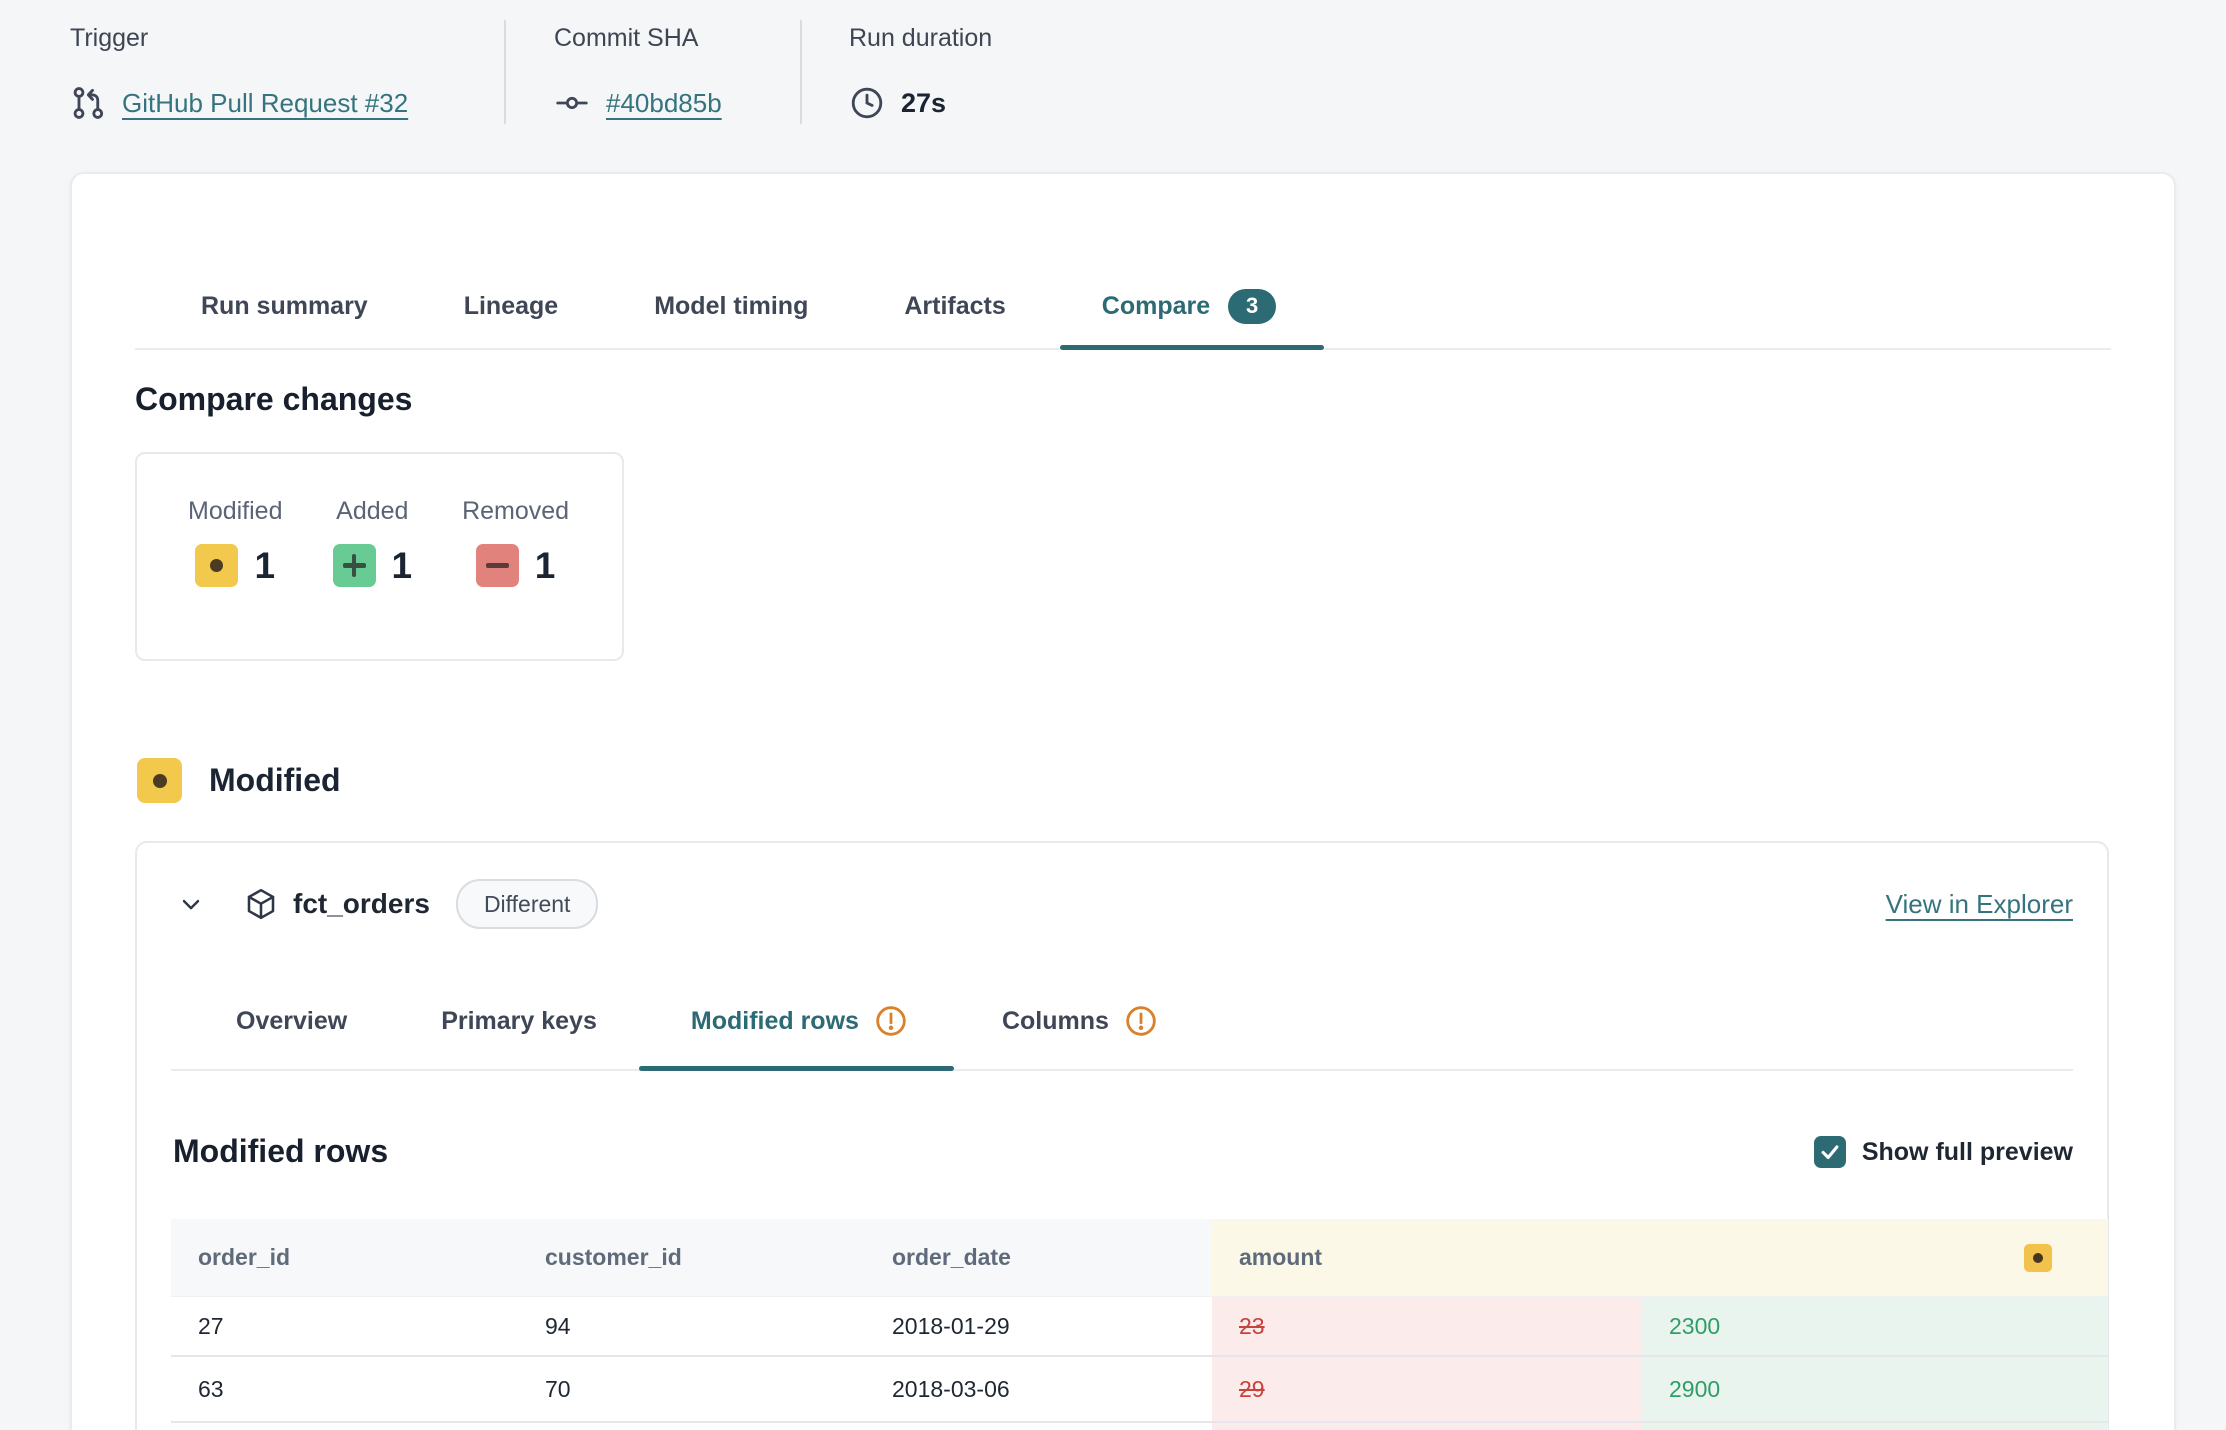 The width and height of the screenshot is (2226, 1430). What do you see at coordinates (284, 305) in the screenshot?
I see `tab-run-summary: Run summary` at bounding box center [284, 305].